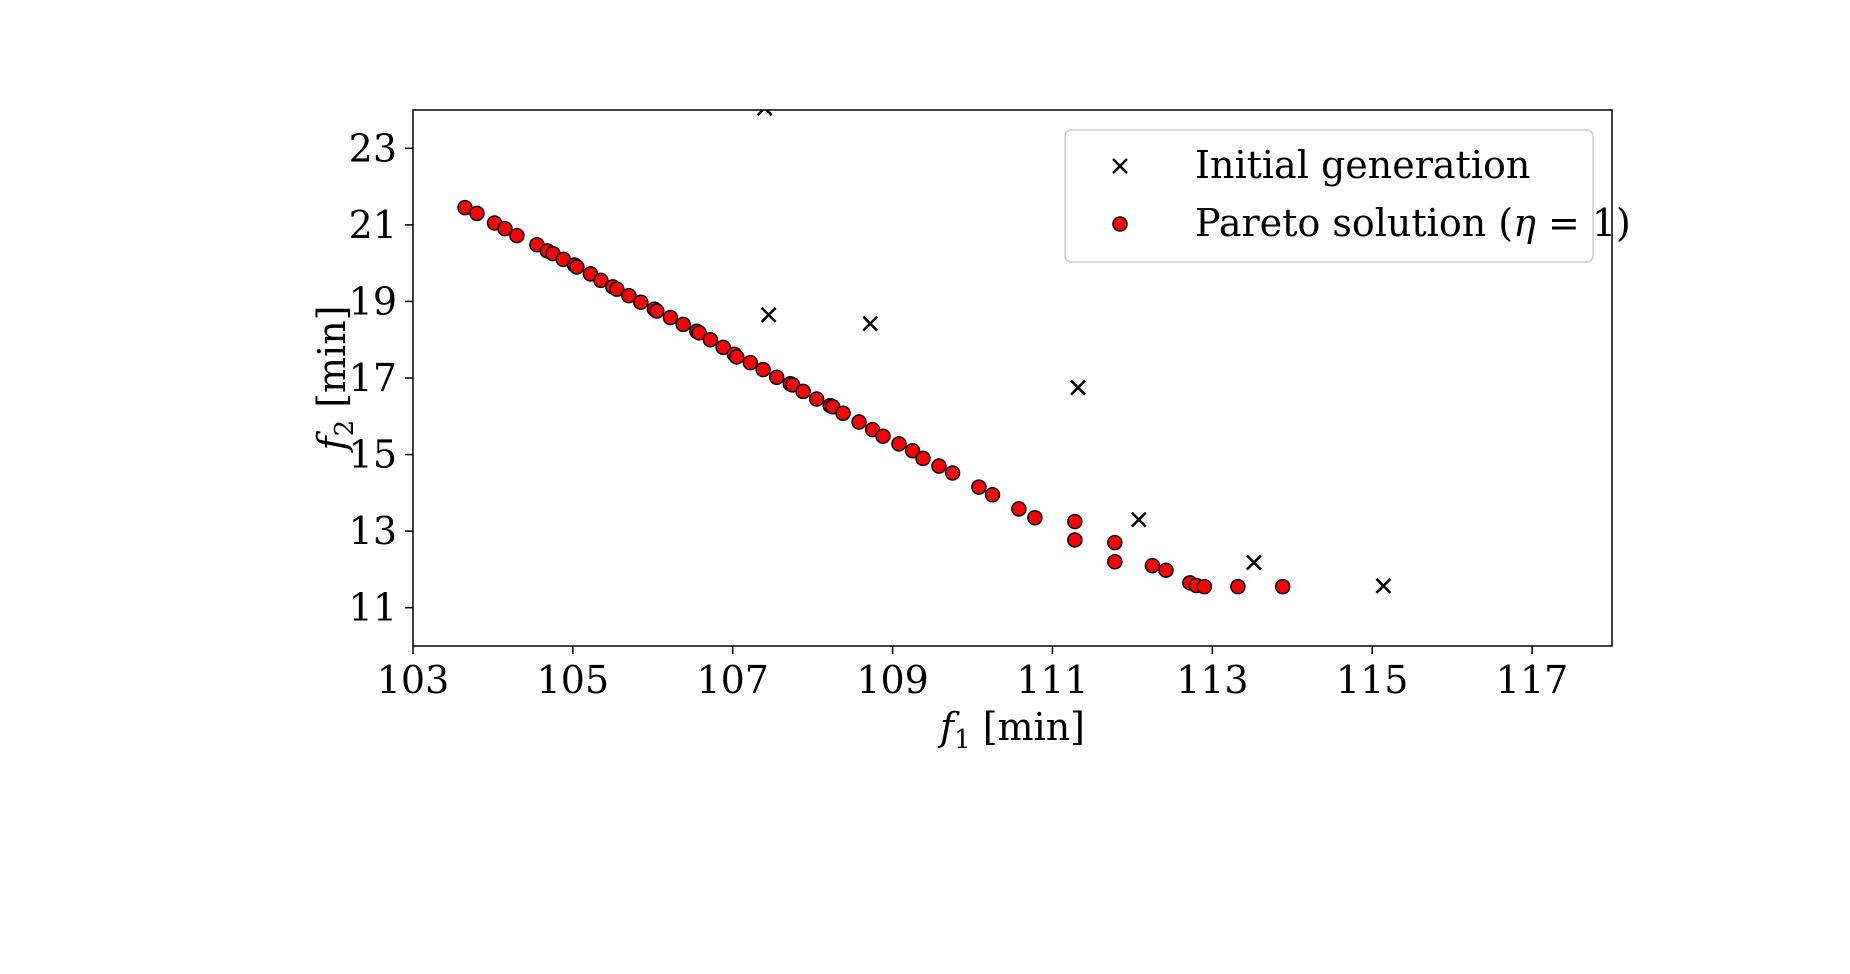 This screenshot has width=1850, height=974. Describe the element at coordinates (373, 531) in the screenshot. I see `y-tick-label: 13` at that location.